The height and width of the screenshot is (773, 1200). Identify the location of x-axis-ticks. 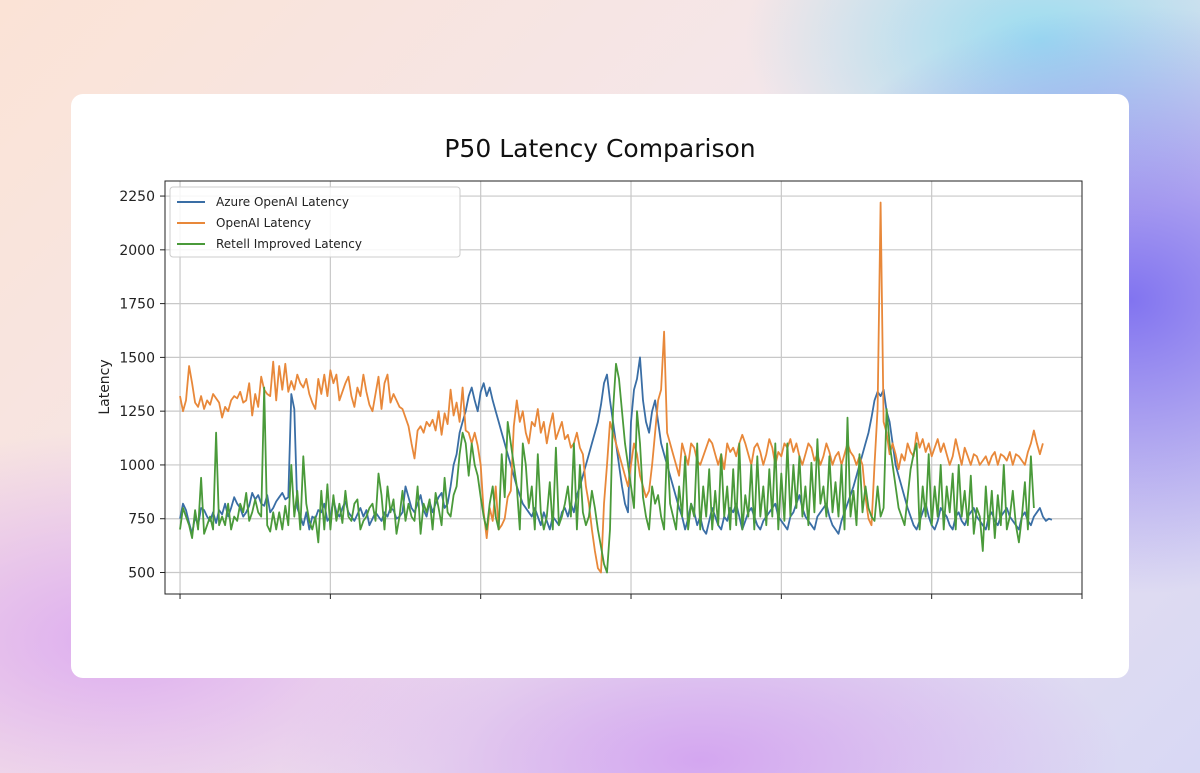
(631, 596).